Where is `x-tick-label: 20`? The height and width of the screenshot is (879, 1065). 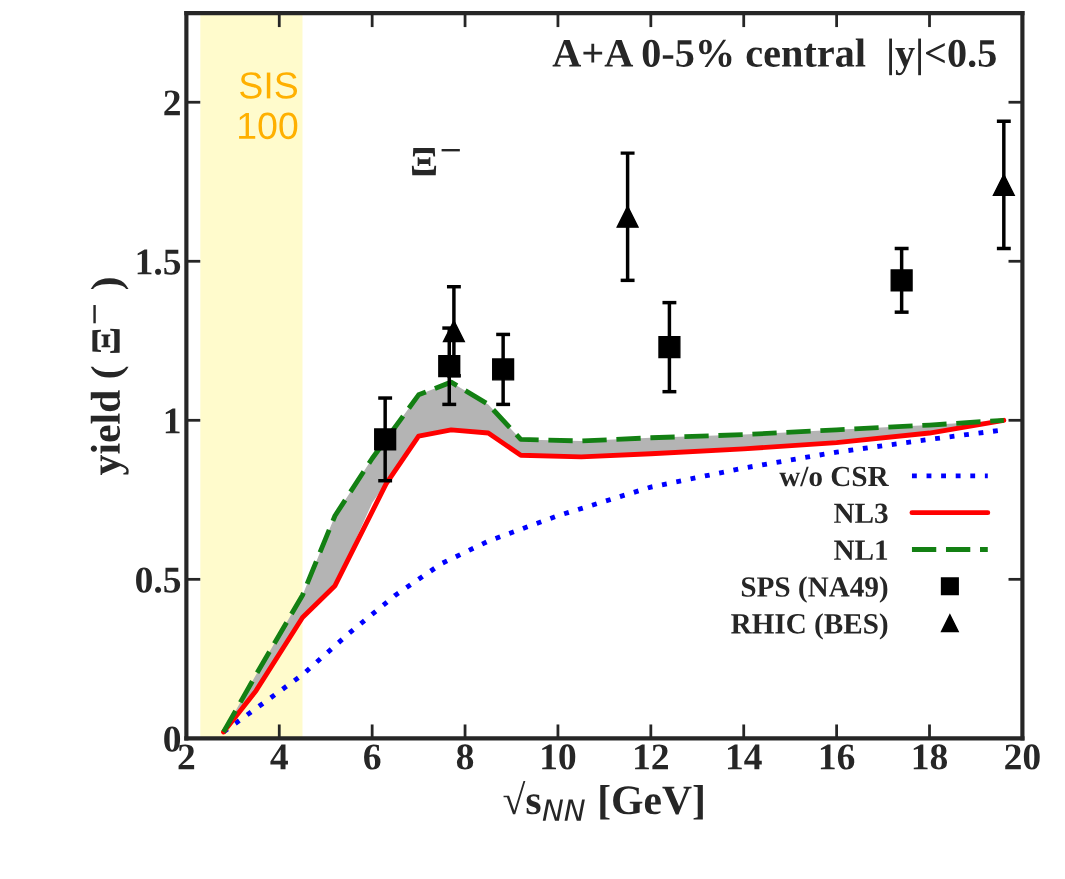 x-tick-label: 20 is located at coordinates (1022, 757).